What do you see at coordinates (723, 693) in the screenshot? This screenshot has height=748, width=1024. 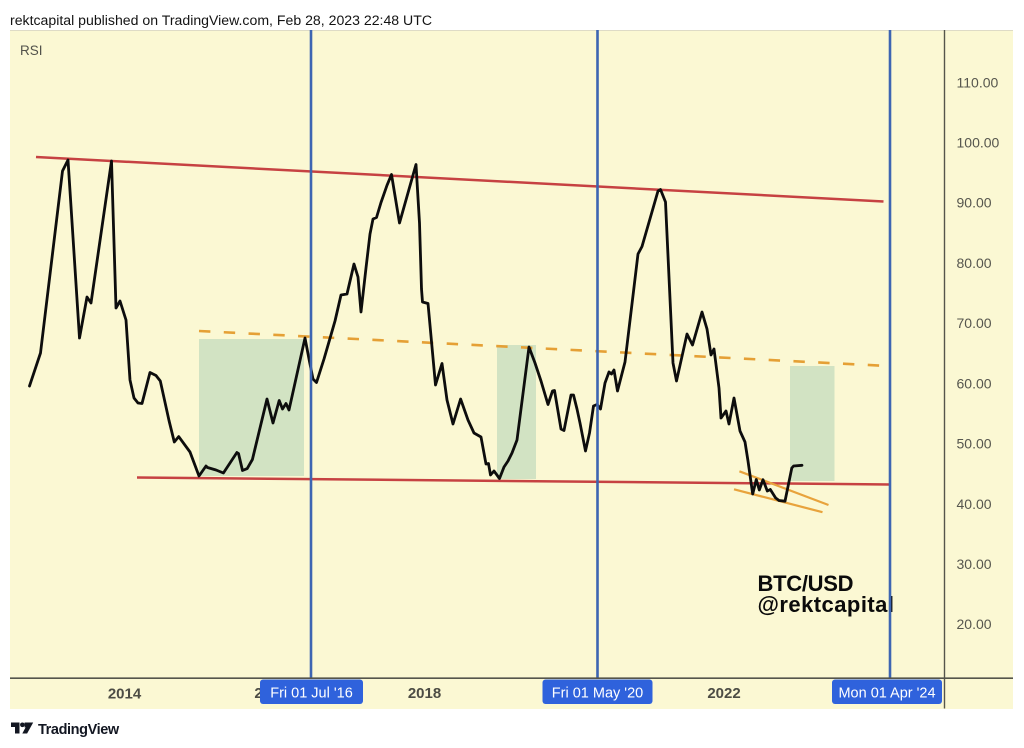 I see `svg-text: 2022` at bounding box center [723, 693].